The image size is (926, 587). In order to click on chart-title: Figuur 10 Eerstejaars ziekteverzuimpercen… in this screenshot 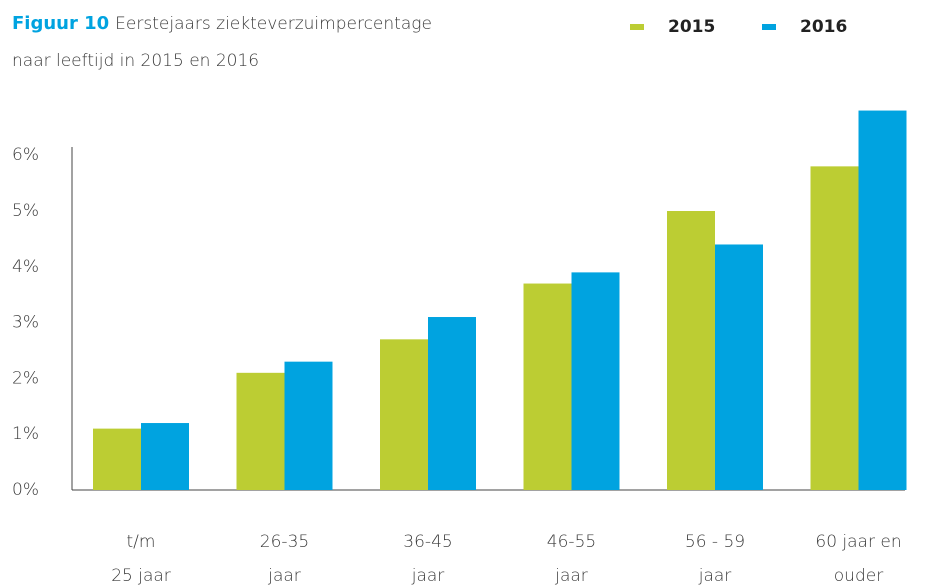, I will do `click(222, 23)`.